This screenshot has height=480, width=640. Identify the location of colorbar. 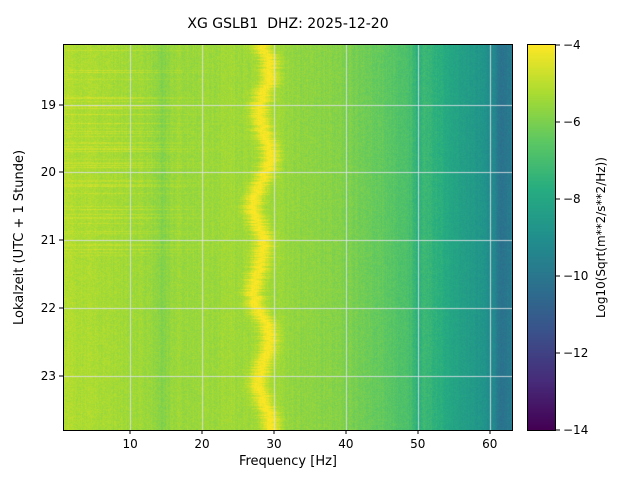
(541, 237).